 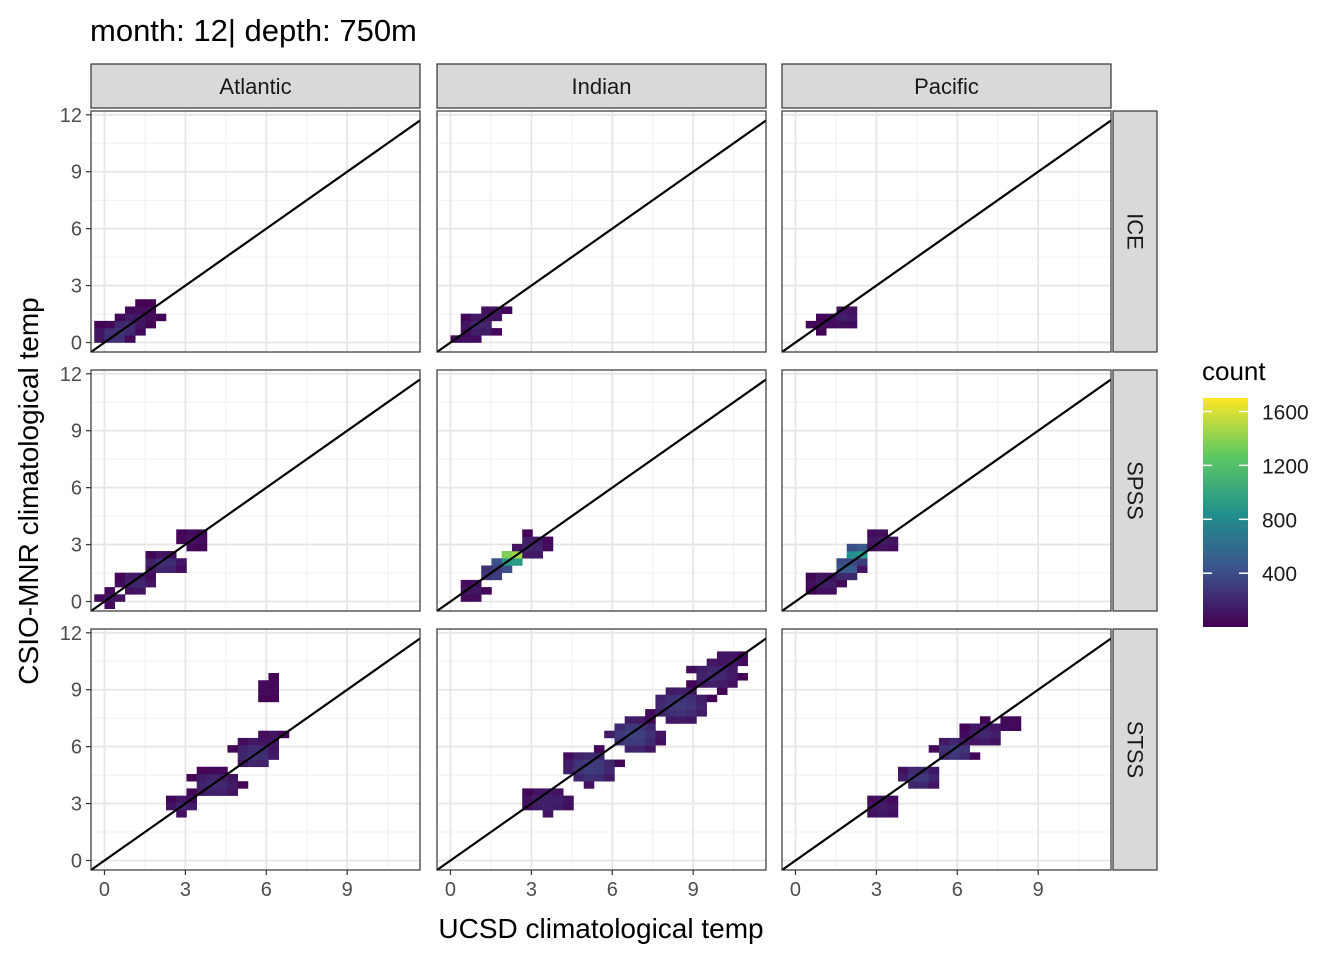 I want to click on legend-title: count, so click(x=1234, y=371).